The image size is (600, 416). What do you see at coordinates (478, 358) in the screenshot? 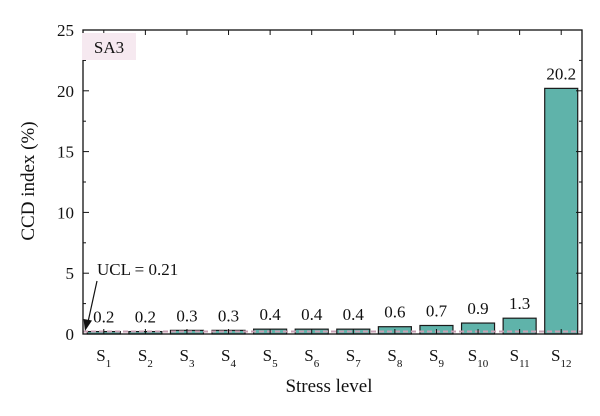
I see `x-tick-label-10: S10` at bounding box center [478, 358].